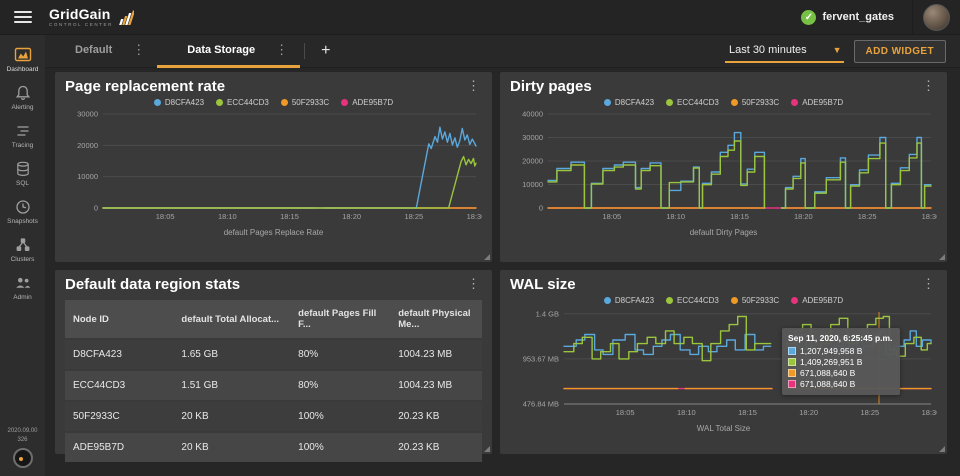 The height and width of the screenshot is (476, 960). Describe the element at coordinates (837, 49) in the screenshot. I see `chevron-down-icon: ▼` at that location.